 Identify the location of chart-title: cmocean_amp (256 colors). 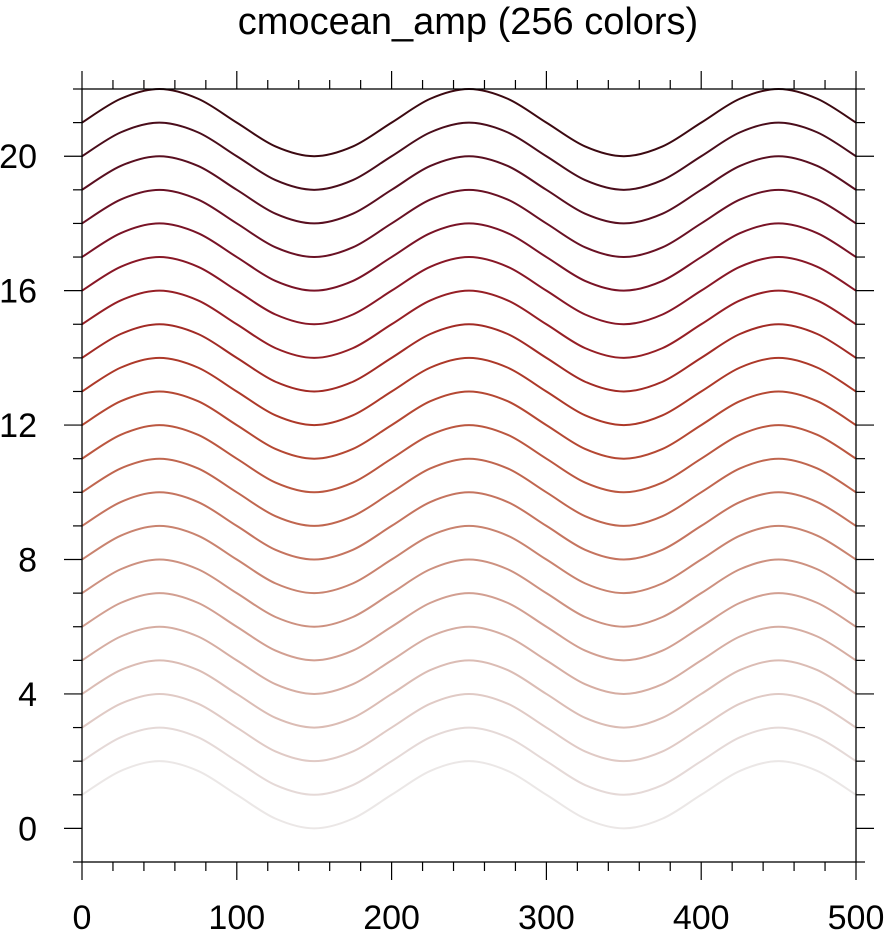
(468, 22).